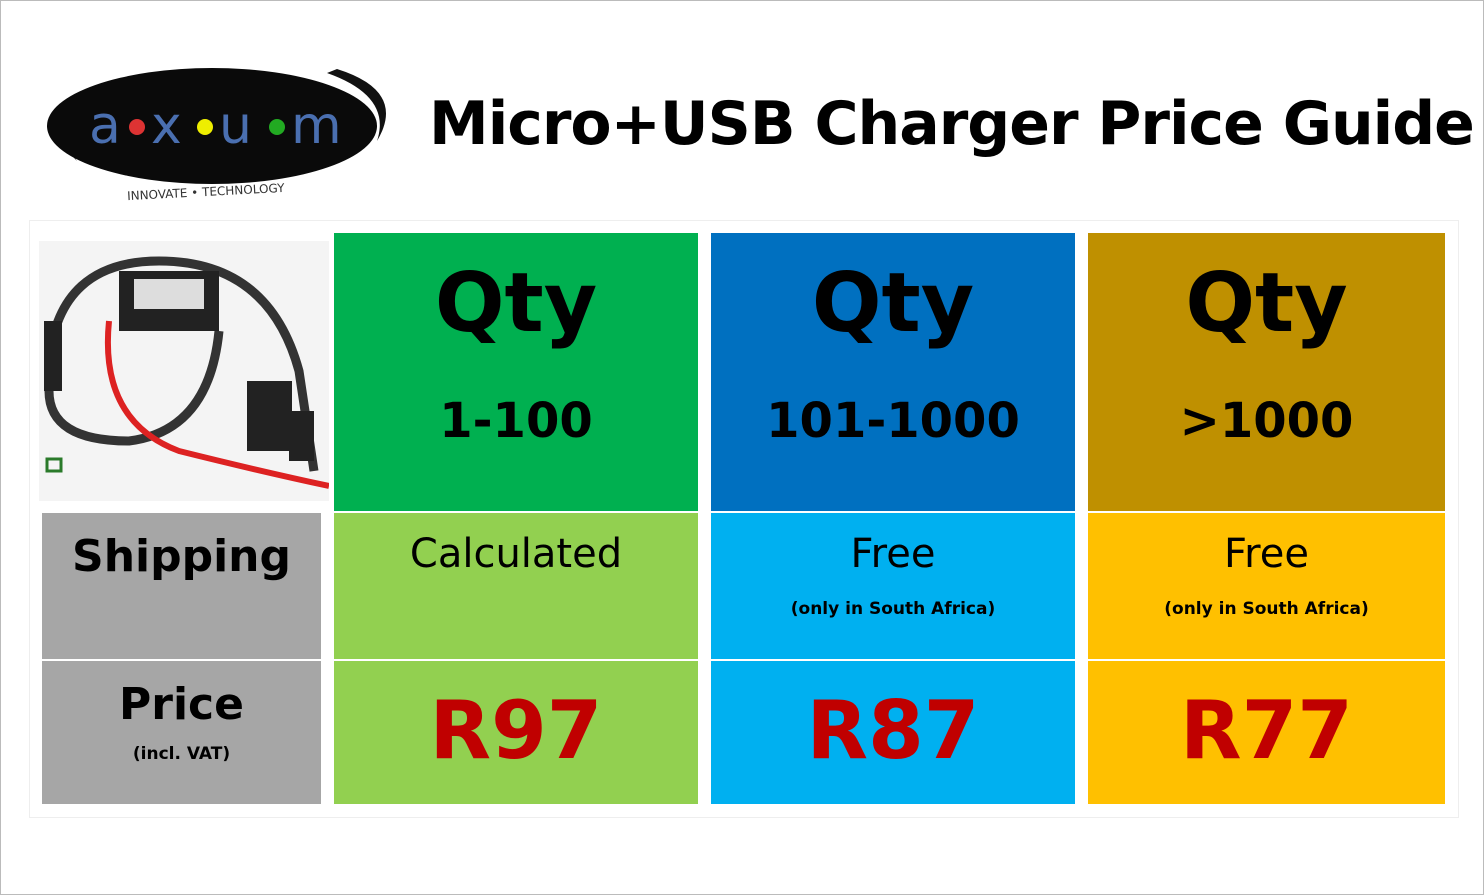 This screenshot has height=895, width=1484. I want to click on tier-2-header: Qty 101-1000, so click(893, 372).